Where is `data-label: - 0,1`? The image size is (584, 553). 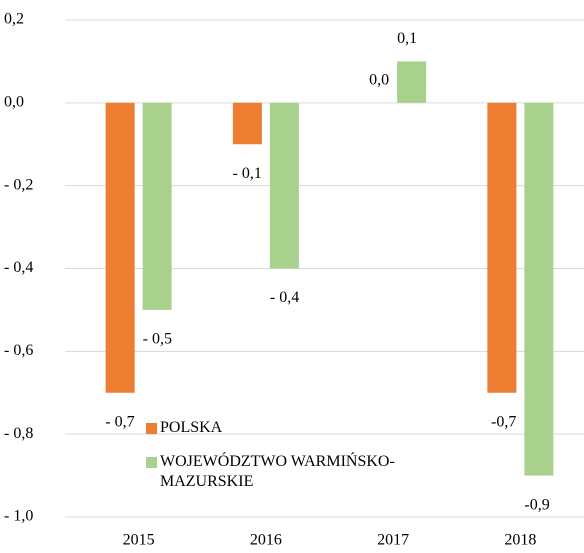 data-label: - 0,1 is located at coordinates (247, 173).